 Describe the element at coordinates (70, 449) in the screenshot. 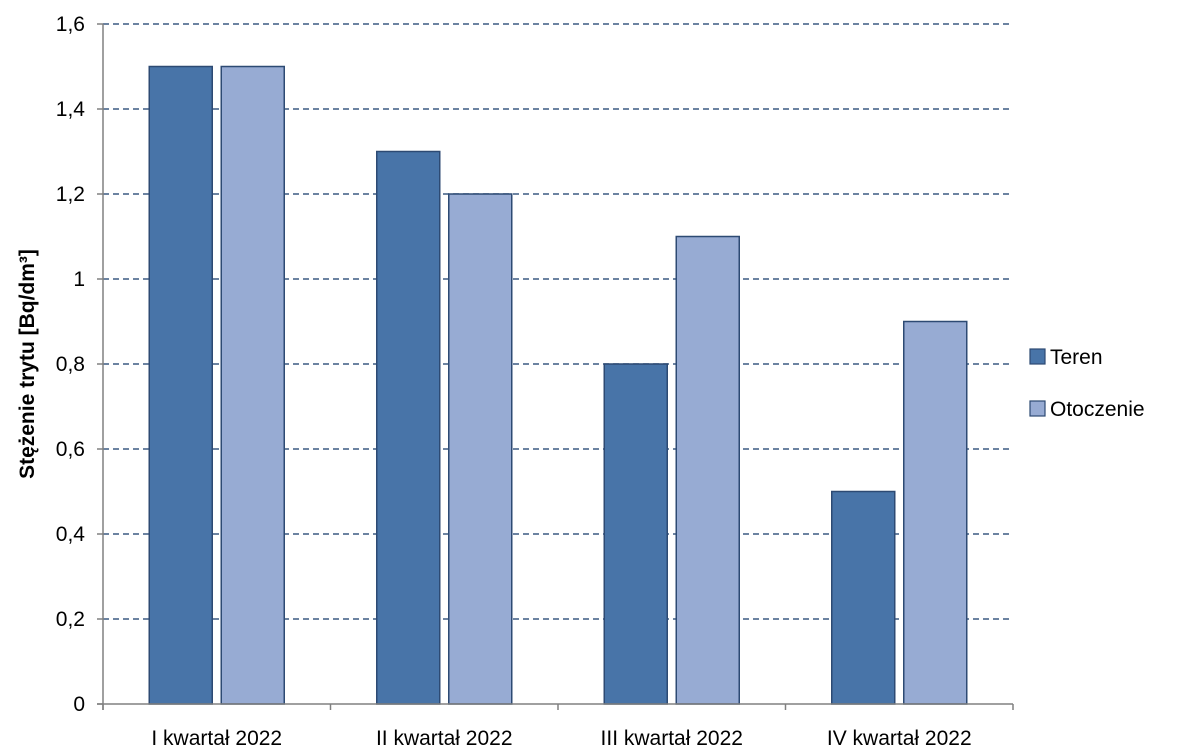

I see `y-tick-label: 0,6` at that location.